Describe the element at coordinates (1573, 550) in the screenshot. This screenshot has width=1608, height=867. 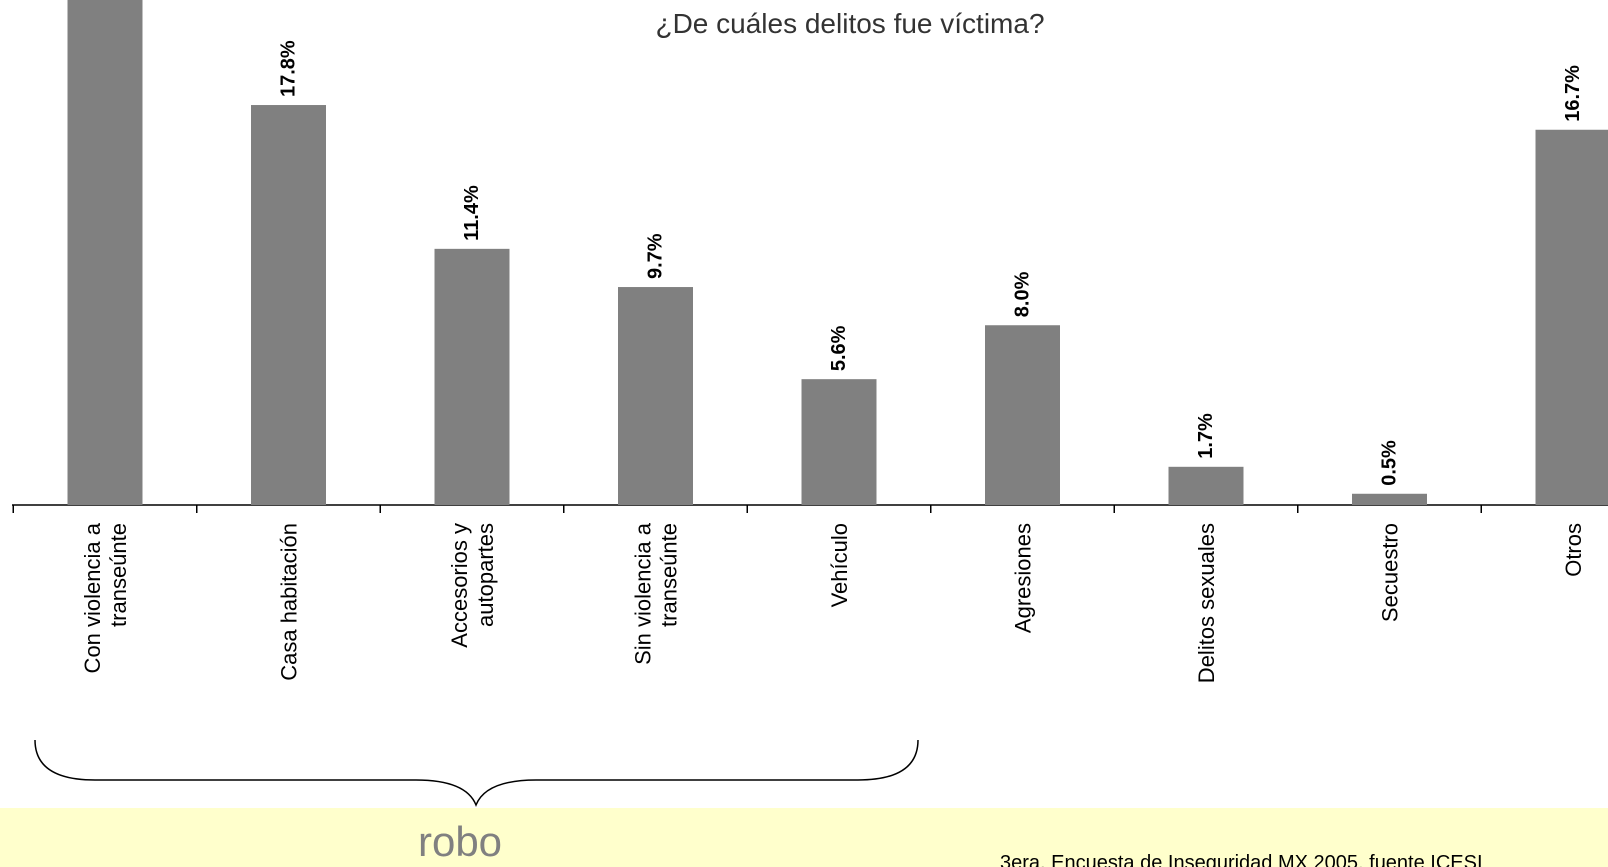
I see `category-label: Otros` at that location.